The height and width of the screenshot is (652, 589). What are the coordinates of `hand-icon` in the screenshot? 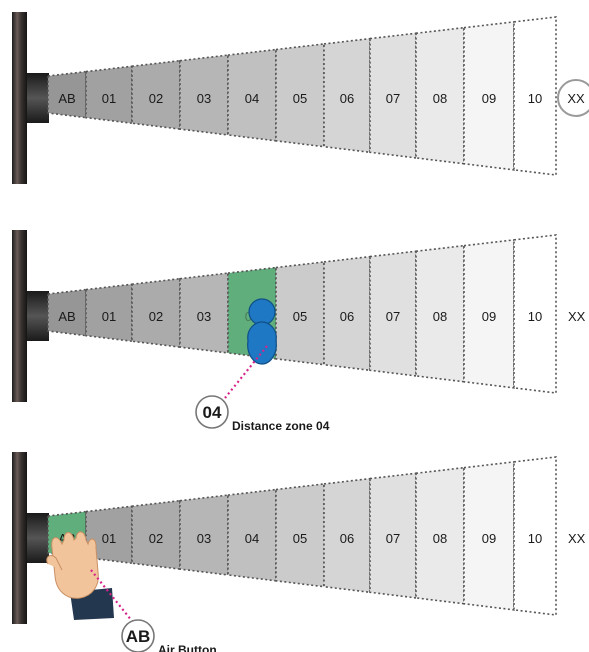 It's located at (80, 575).